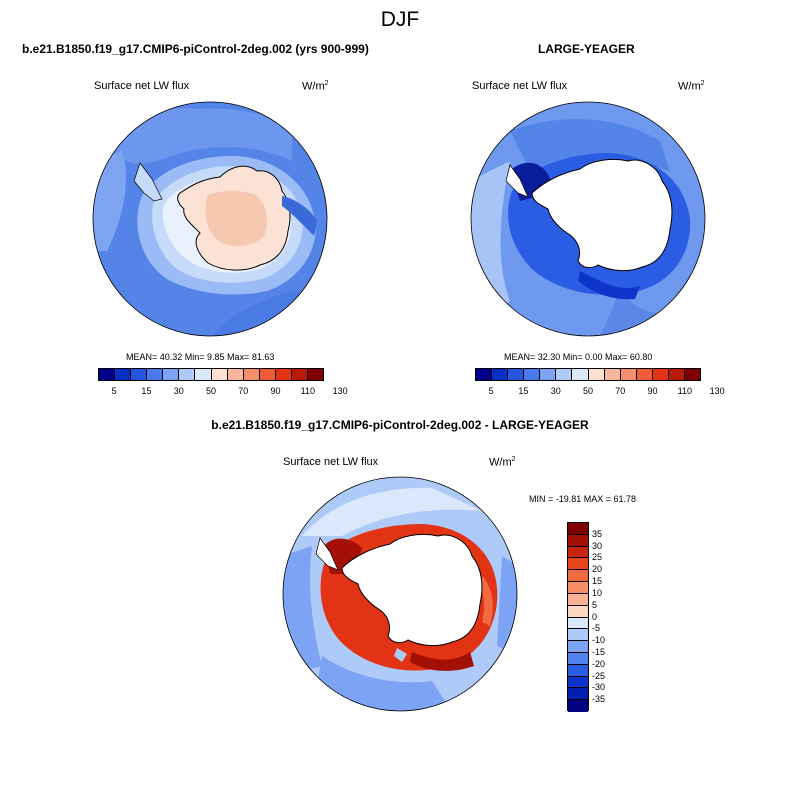 This screenshot has height=800, width=800. Describe the element at coordinates (597, 592) in the screenshot. I see `panel-c-colorbar-tick-label: 10` at that location.